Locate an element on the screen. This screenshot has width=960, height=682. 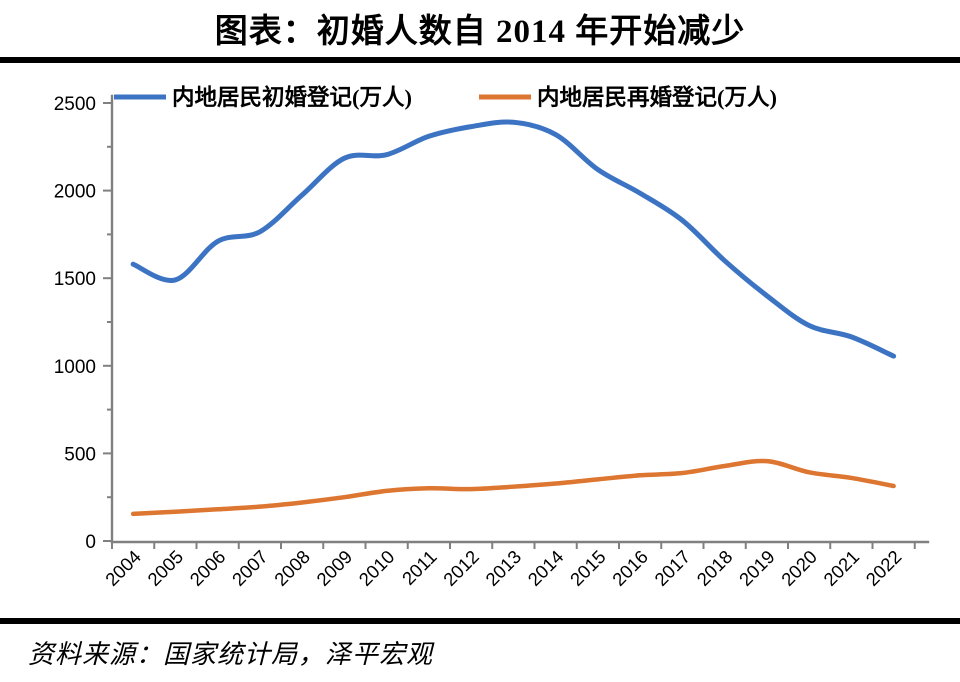
x-tick-label: 2008 is located at coordinates (292, 568).